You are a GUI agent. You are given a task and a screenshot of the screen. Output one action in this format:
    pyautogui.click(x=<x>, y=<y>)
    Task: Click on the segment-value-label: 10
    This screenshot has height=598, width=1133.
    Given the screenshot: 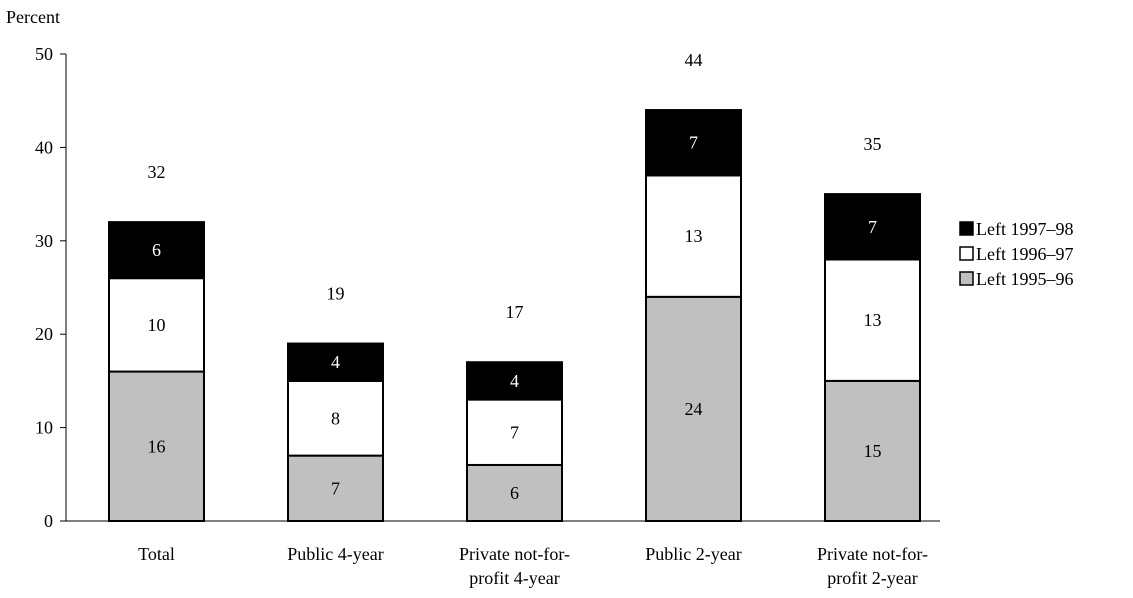 What is the action you would take?
    pyautogui.click(x=157, y=325)
    